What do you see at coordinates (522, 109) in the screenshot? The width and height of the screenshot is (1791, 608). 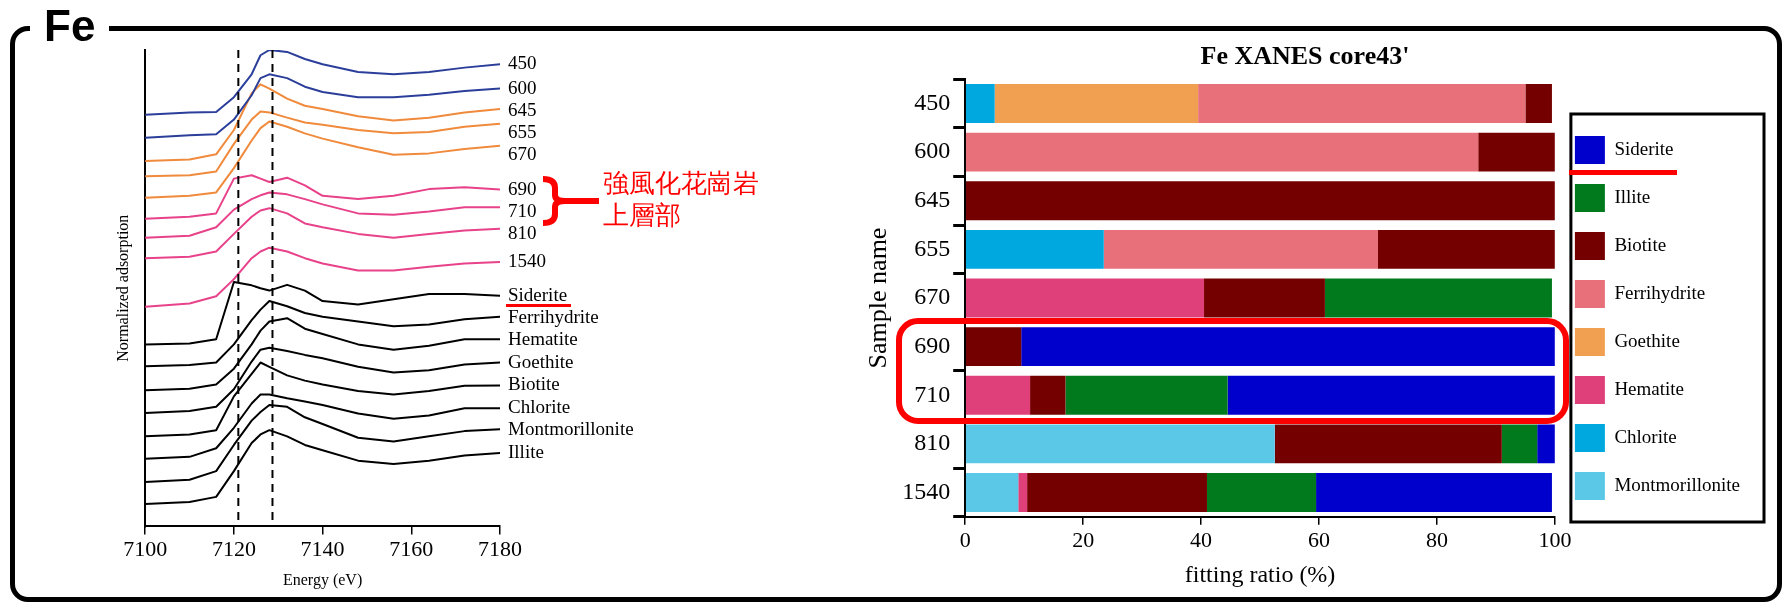 I see `series-label: 645` at bounding box center [522, 109].